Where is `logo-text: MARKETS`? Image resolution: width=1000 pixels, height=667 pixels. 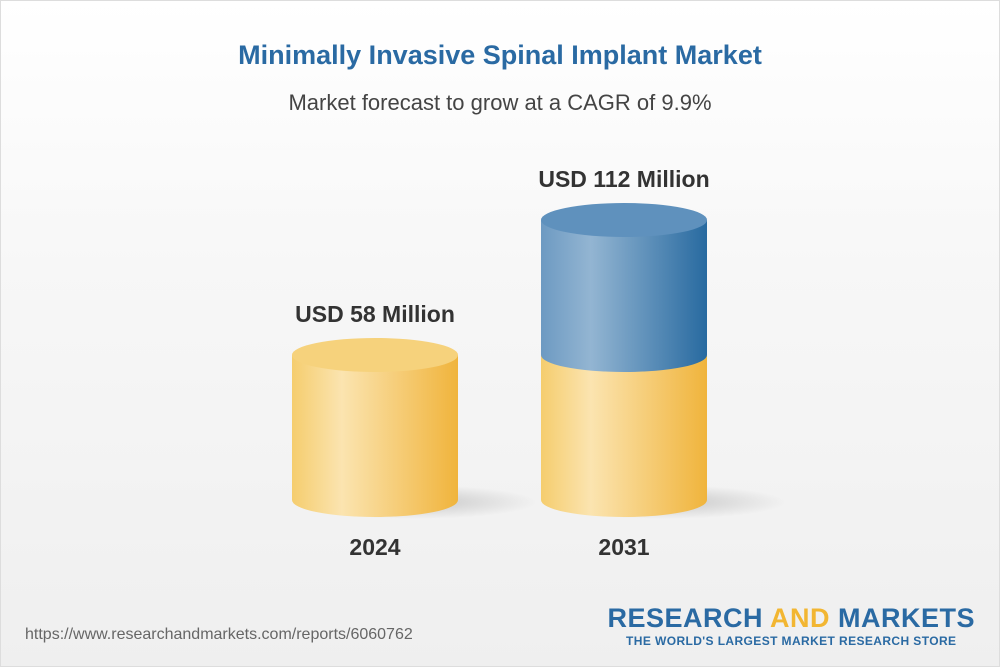
logo-text: MARKETS is located at coordinates (902, 618).